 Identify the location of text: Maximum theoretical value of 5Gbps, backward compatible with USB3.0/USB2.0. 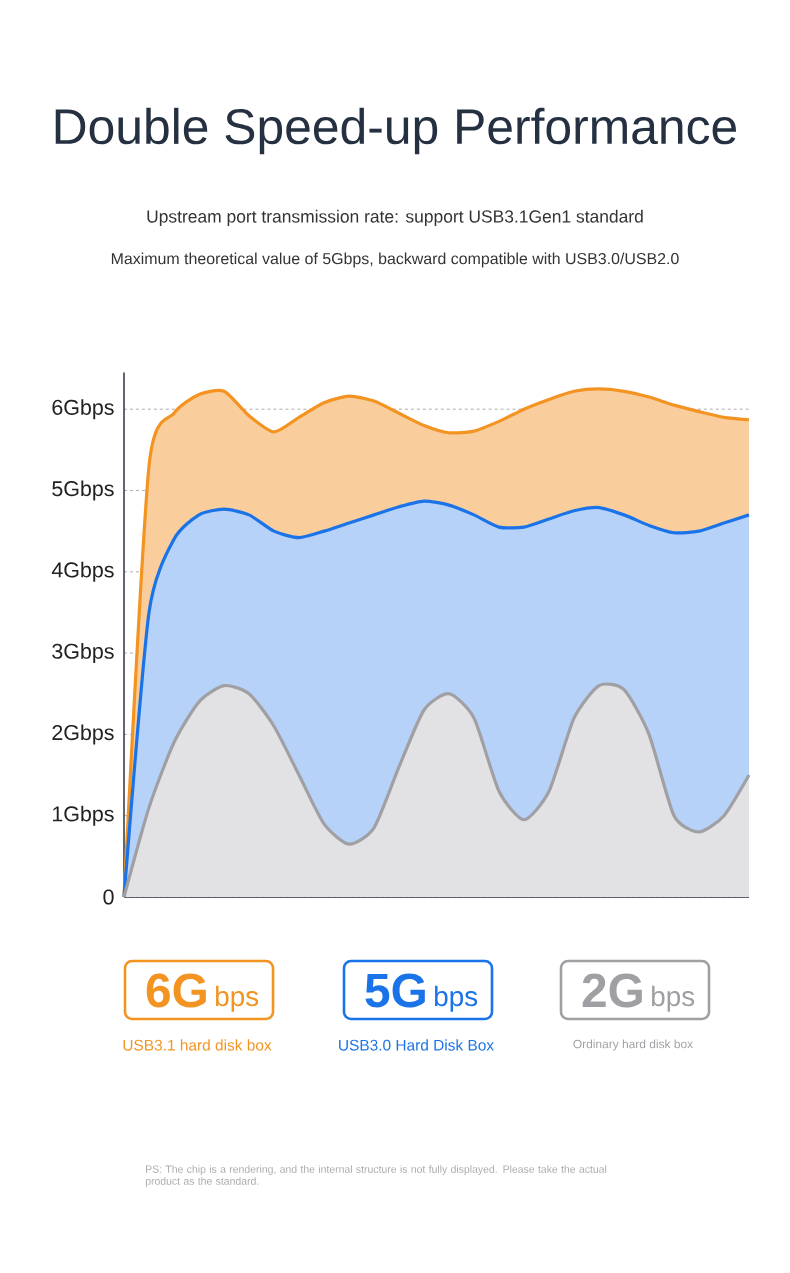
(395, 260).